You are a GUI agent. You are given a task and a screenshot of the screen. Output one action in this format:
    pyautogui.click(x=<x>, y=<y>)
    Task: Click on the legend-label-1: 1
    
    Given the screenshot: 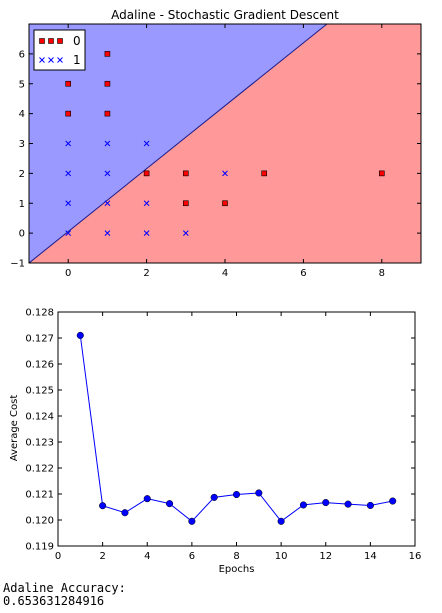 What is the action you would take?
    pyautogui.click(x=77, y=60)
    